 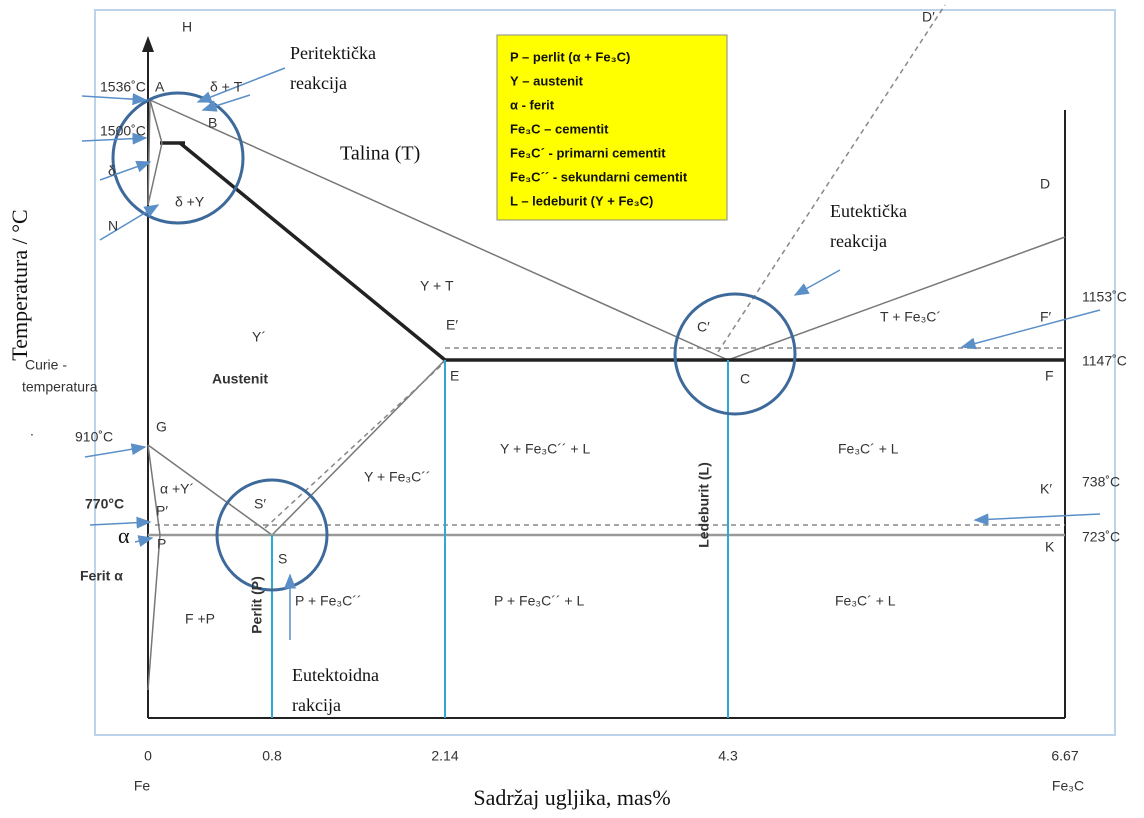 I want to click on label: P′, so click(x=162, y=511).